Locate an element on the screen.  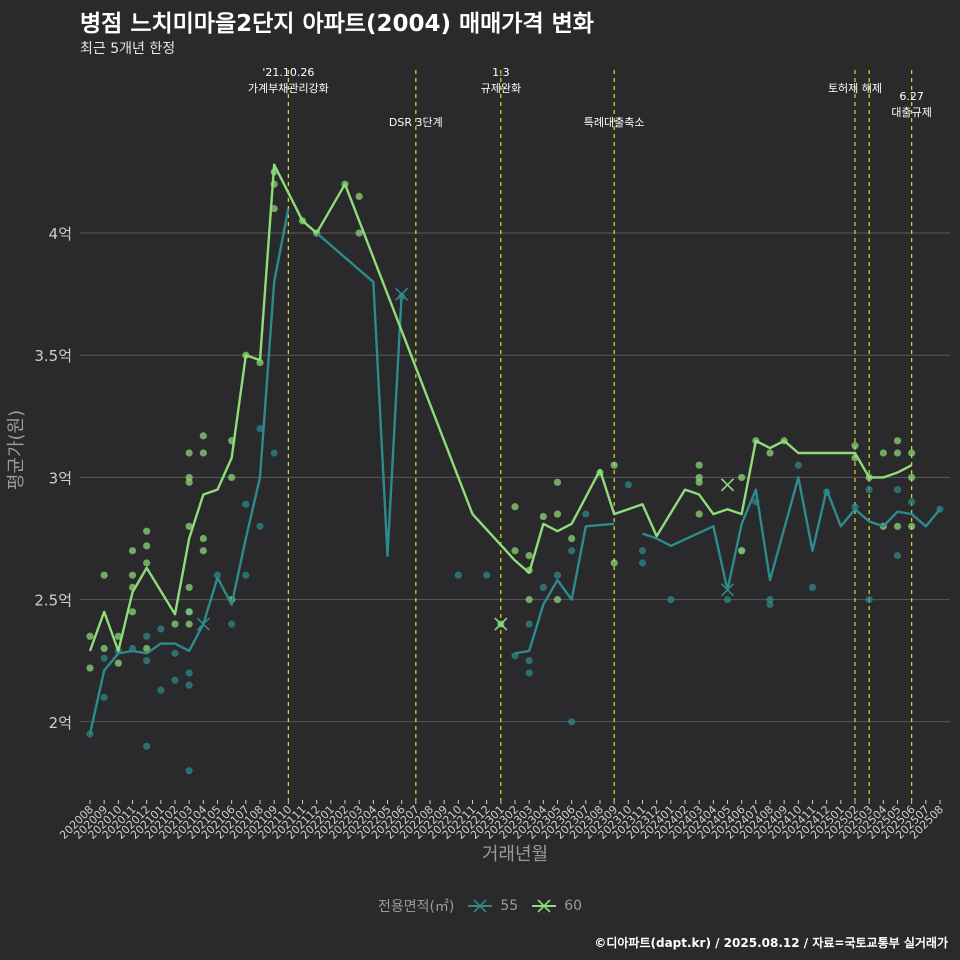
y-tick-label: 2억 is located at coordinates (60, 723).